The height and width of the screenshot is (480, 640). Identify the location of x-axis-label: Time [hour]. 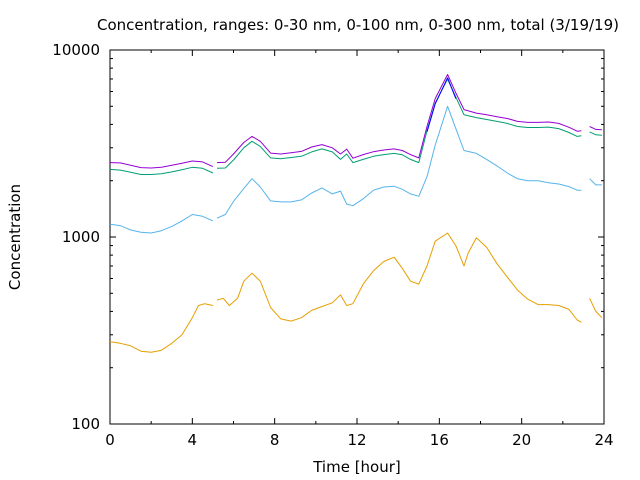
(356, 467).